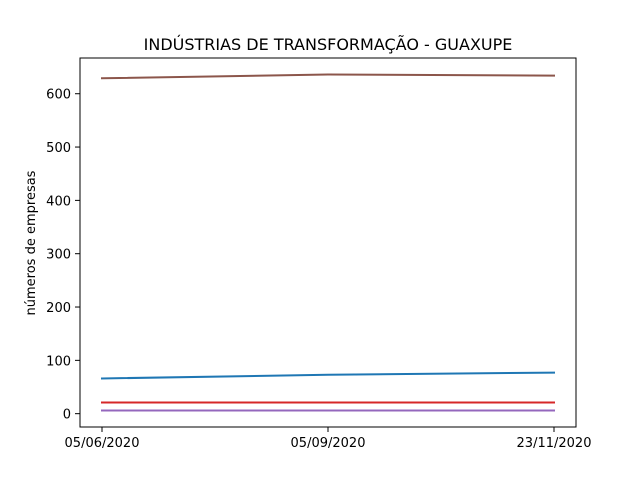  Describe the element at coordinates (58, 361) in the screenshot. I see `y-tick-label: 100` at that location.